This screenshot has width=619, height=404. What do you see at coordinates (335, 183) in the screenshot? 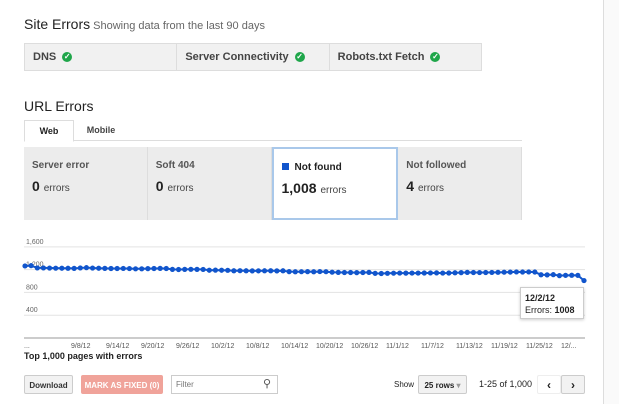
I see `card-not-found: Not found 1,008 errors` at bounding box center [335, 183].